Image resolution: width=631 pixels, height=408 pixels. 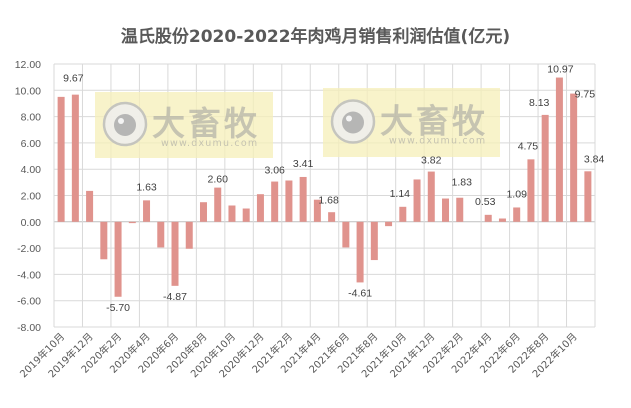 What do you see at coordinates (31, 118) in the screenshot?
I see `y-tick-label: 8.00` at bounding box center [31, 118].